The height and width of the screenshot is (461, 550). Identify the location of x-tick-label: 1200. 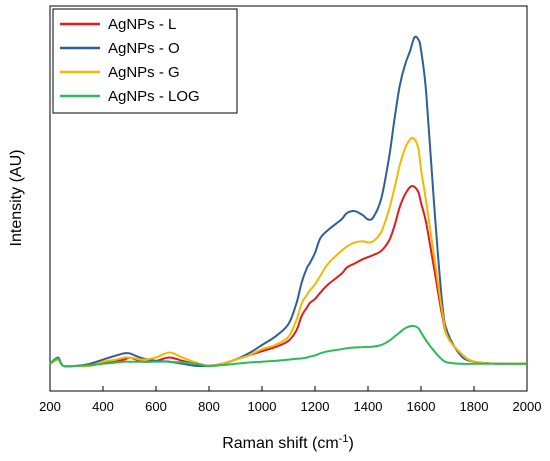
(315, 406).